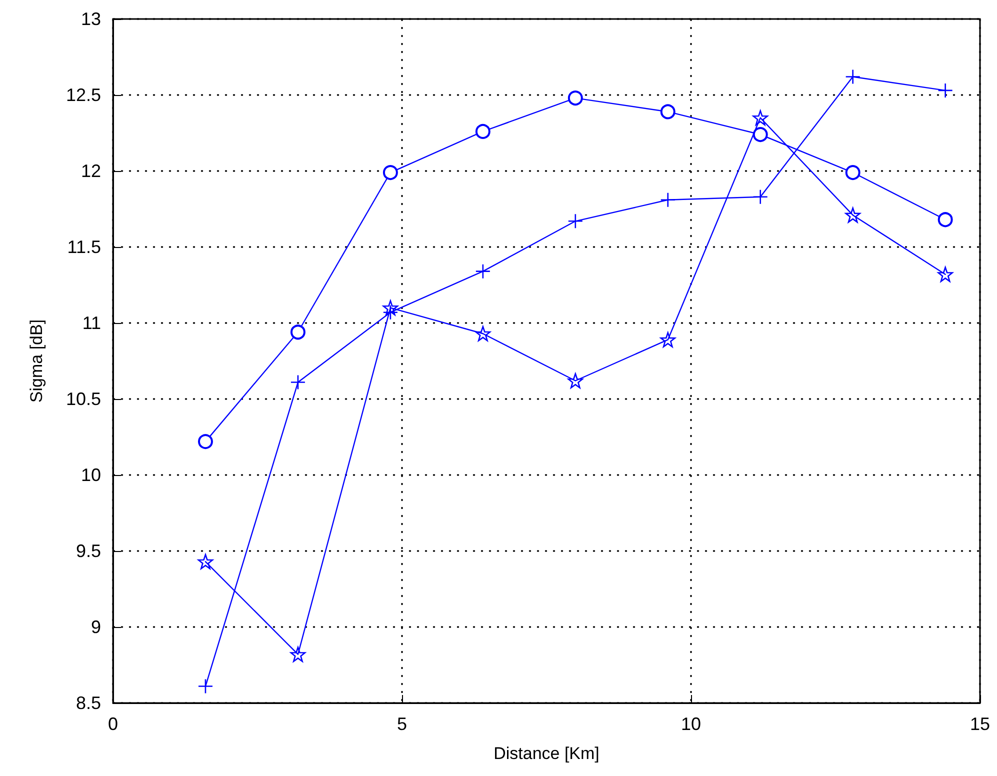  What do you see at coordinates (84, 247) in the screenshot?
I see `y-tick-label: 11.5` at bounding box center [84, 247].